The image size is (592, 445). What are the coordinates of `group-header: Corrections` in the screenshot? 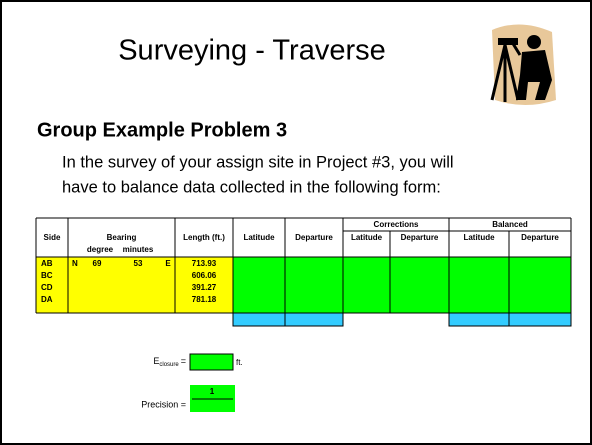 It's located at (396, 224).